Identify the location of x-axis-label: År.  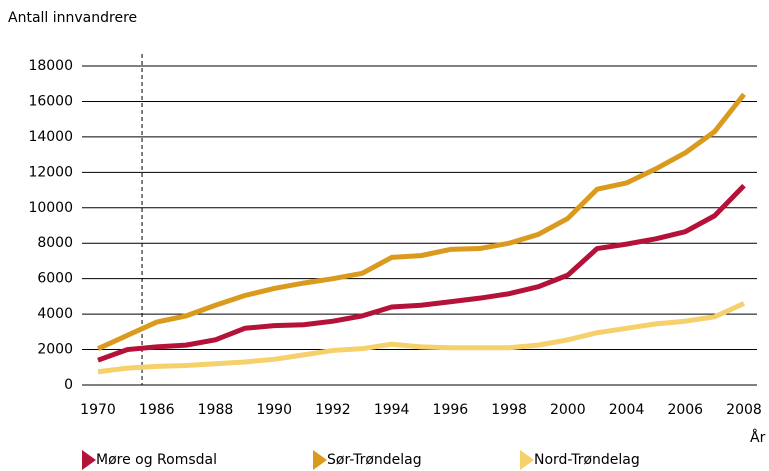
(758, 437).